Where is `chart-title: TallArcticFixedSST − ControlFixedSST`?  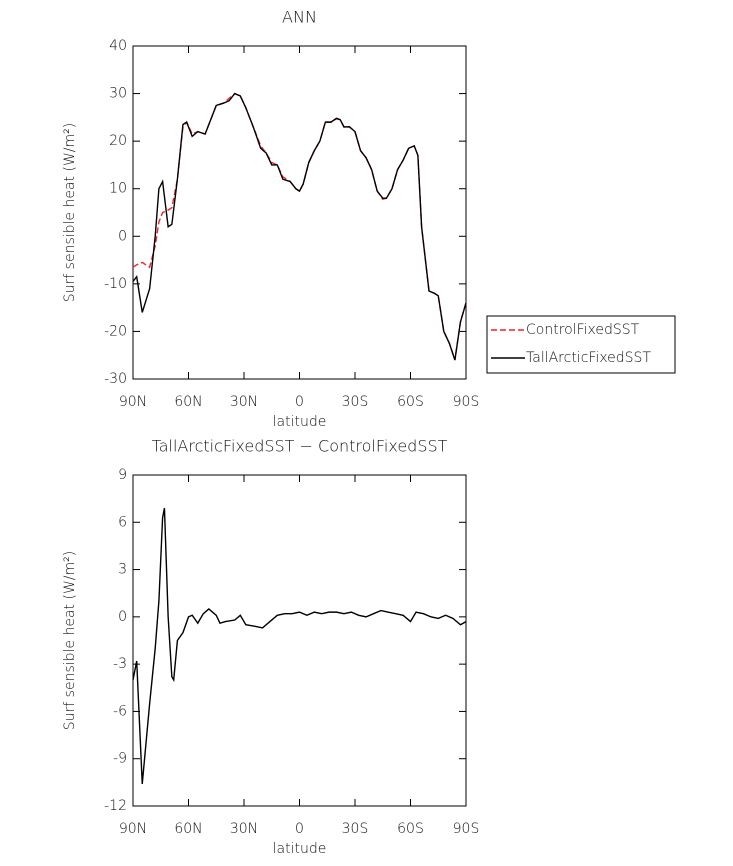
chart-title: TallArcticFixedSST − ControlFixedSST is located at coordinates (300, 446).